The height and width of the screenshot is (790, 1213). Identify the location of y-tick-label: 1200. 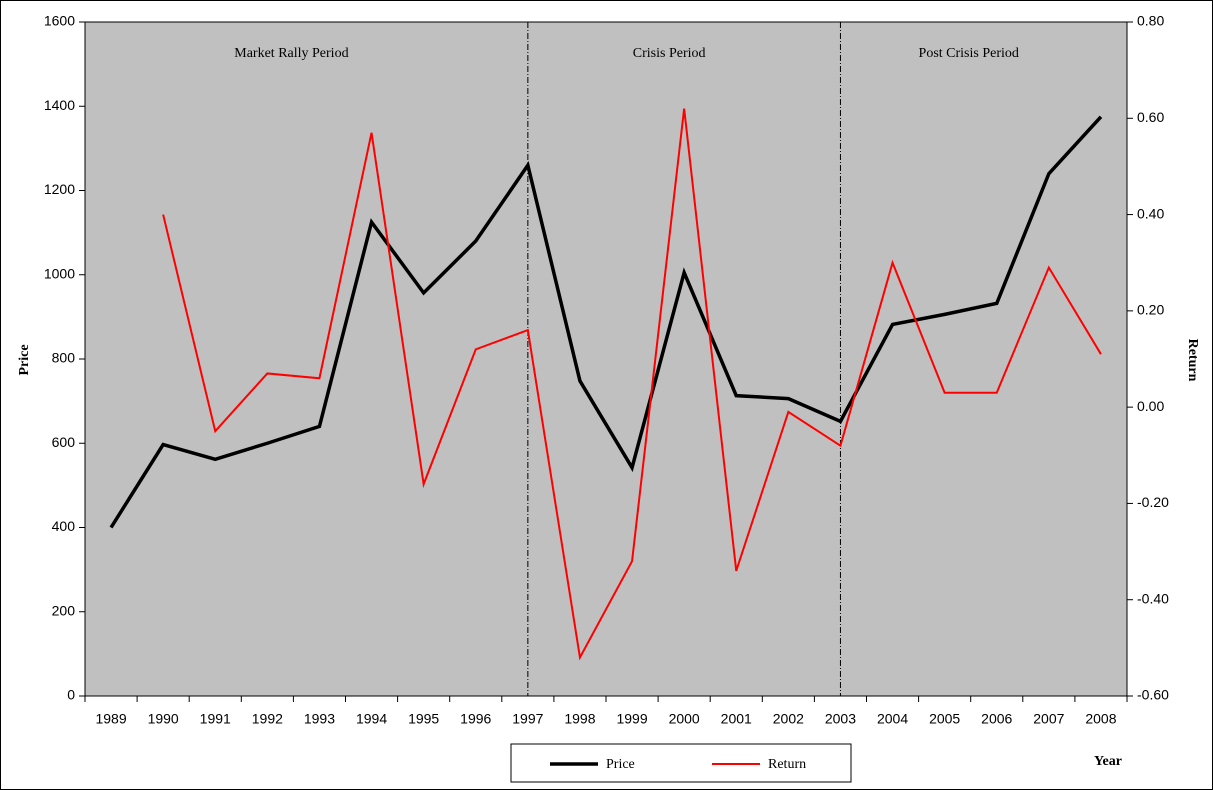
(59, 189).